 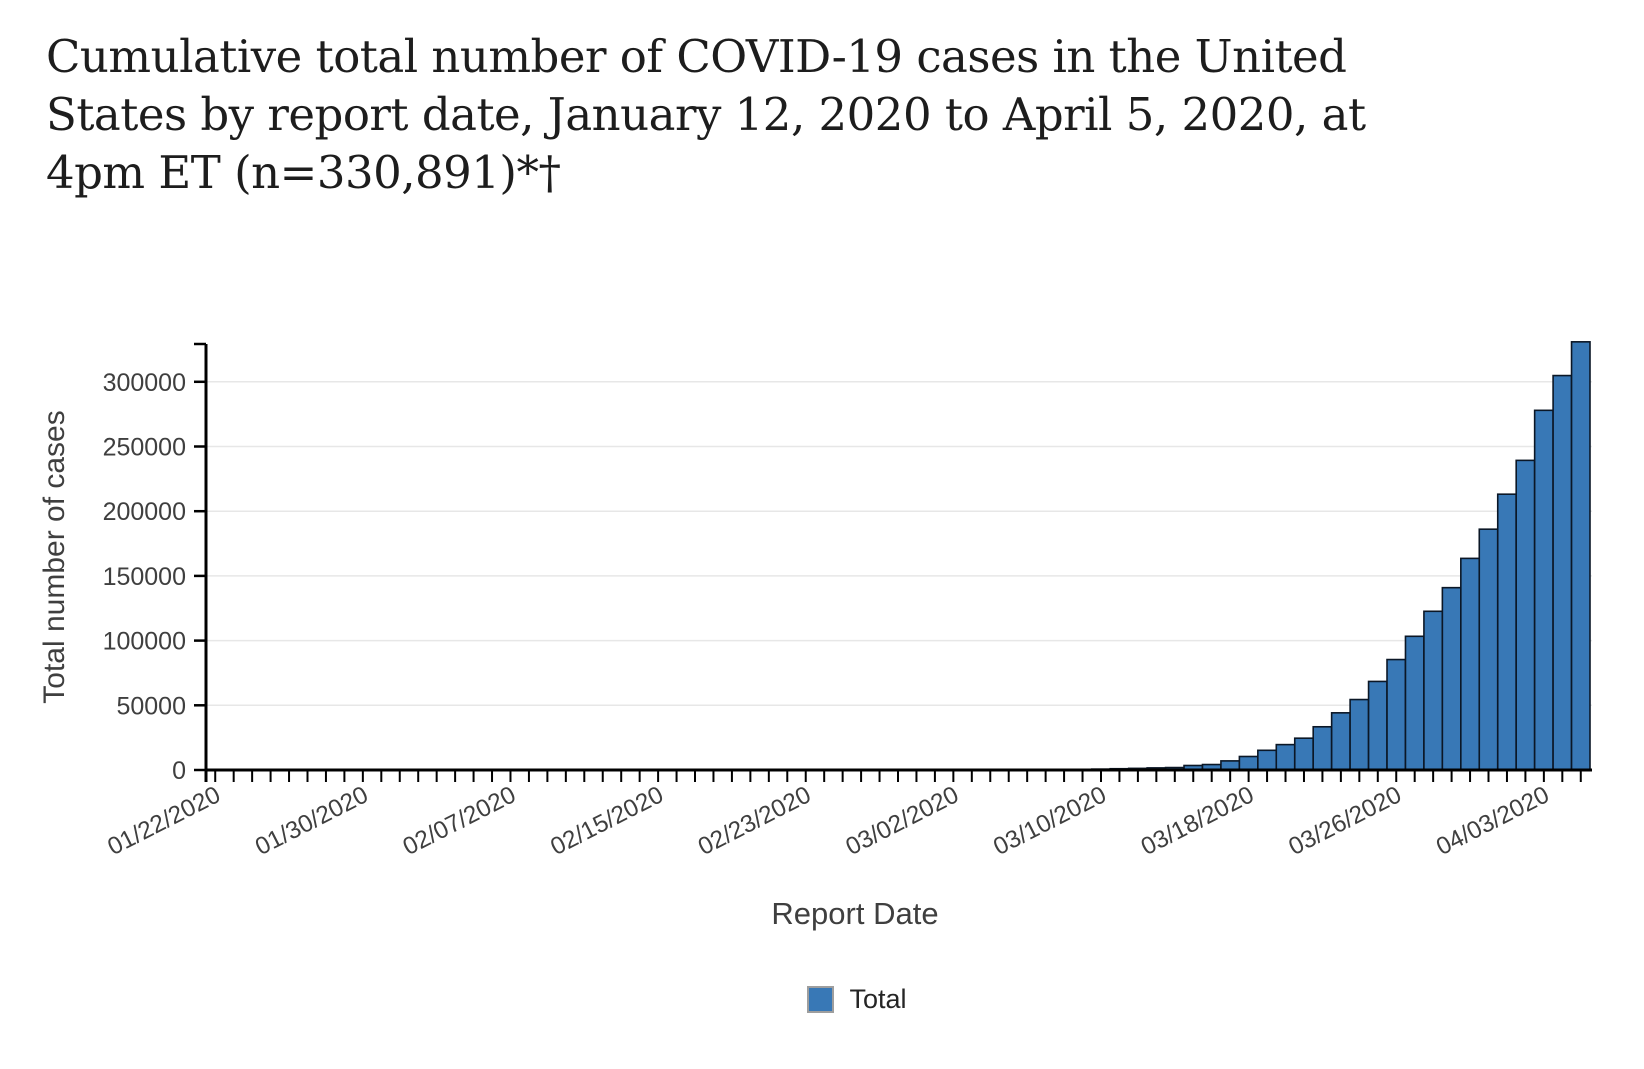 I want to click on legend-swatch-total, so click(x=821, y=999).